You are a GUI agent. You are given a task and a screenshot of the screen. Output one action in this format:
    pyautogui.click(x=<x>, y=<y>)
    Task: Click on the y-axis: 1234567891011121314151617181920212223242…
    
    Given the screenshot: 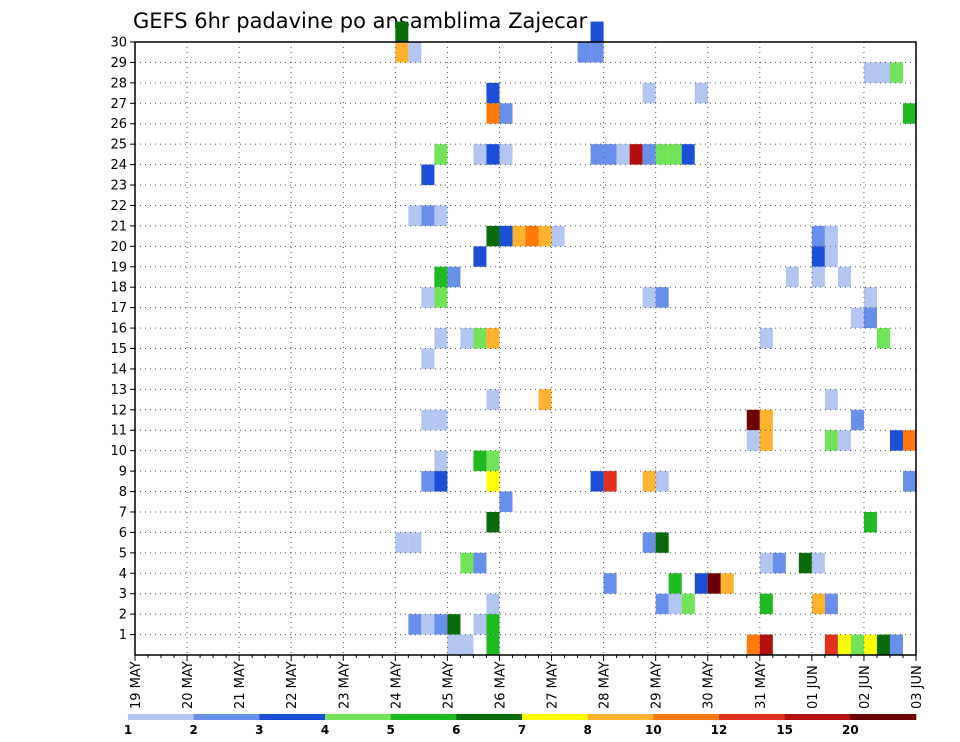 What is the action you would take?
    pyautogui.click(x=122, y=339)
    